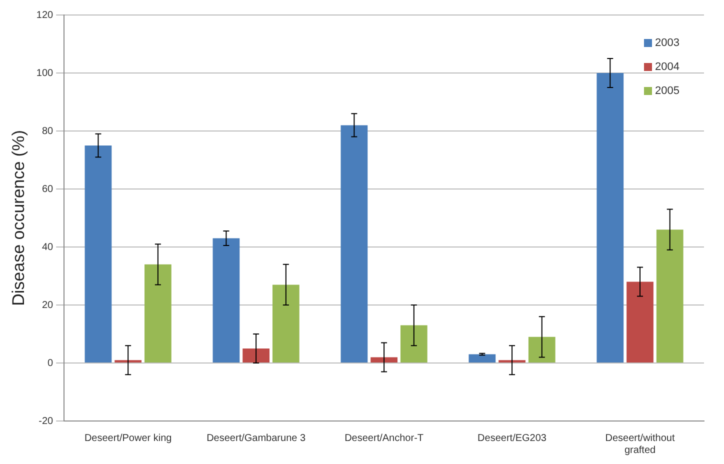  I want to click on y-tick-label: 60, so click(48, 189).